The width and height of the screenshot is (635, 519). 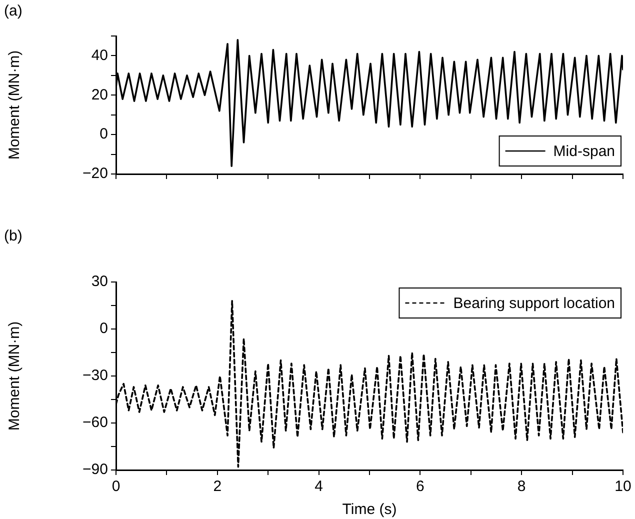 I want to click on x-tick-label: 4, so click(x=318, y=487).